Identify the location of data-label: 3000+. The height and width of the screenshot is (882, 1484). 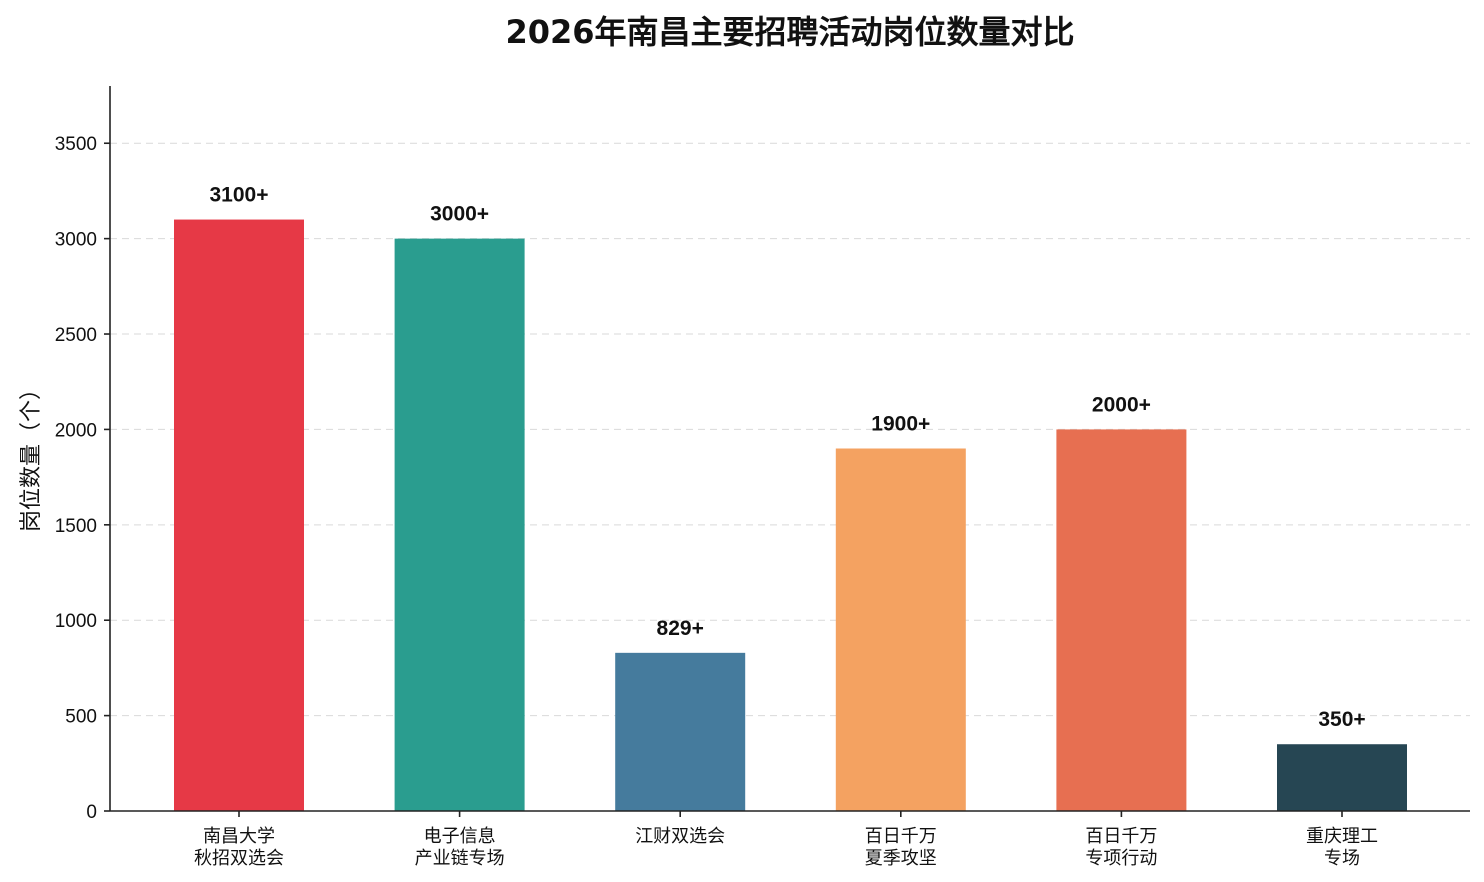
(459, 214).